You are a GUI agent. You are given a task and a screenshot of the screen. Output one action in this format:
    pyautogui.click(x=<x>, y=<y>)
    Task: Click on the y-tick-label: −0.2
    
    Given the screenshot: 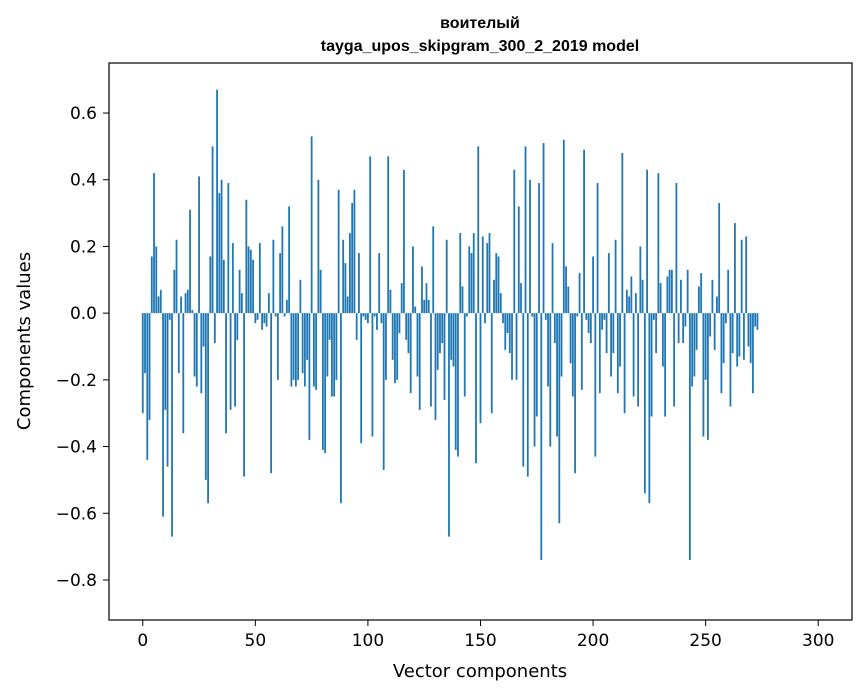 What is the action you would take?
    pyautogui.click(x=76, y=381)
    